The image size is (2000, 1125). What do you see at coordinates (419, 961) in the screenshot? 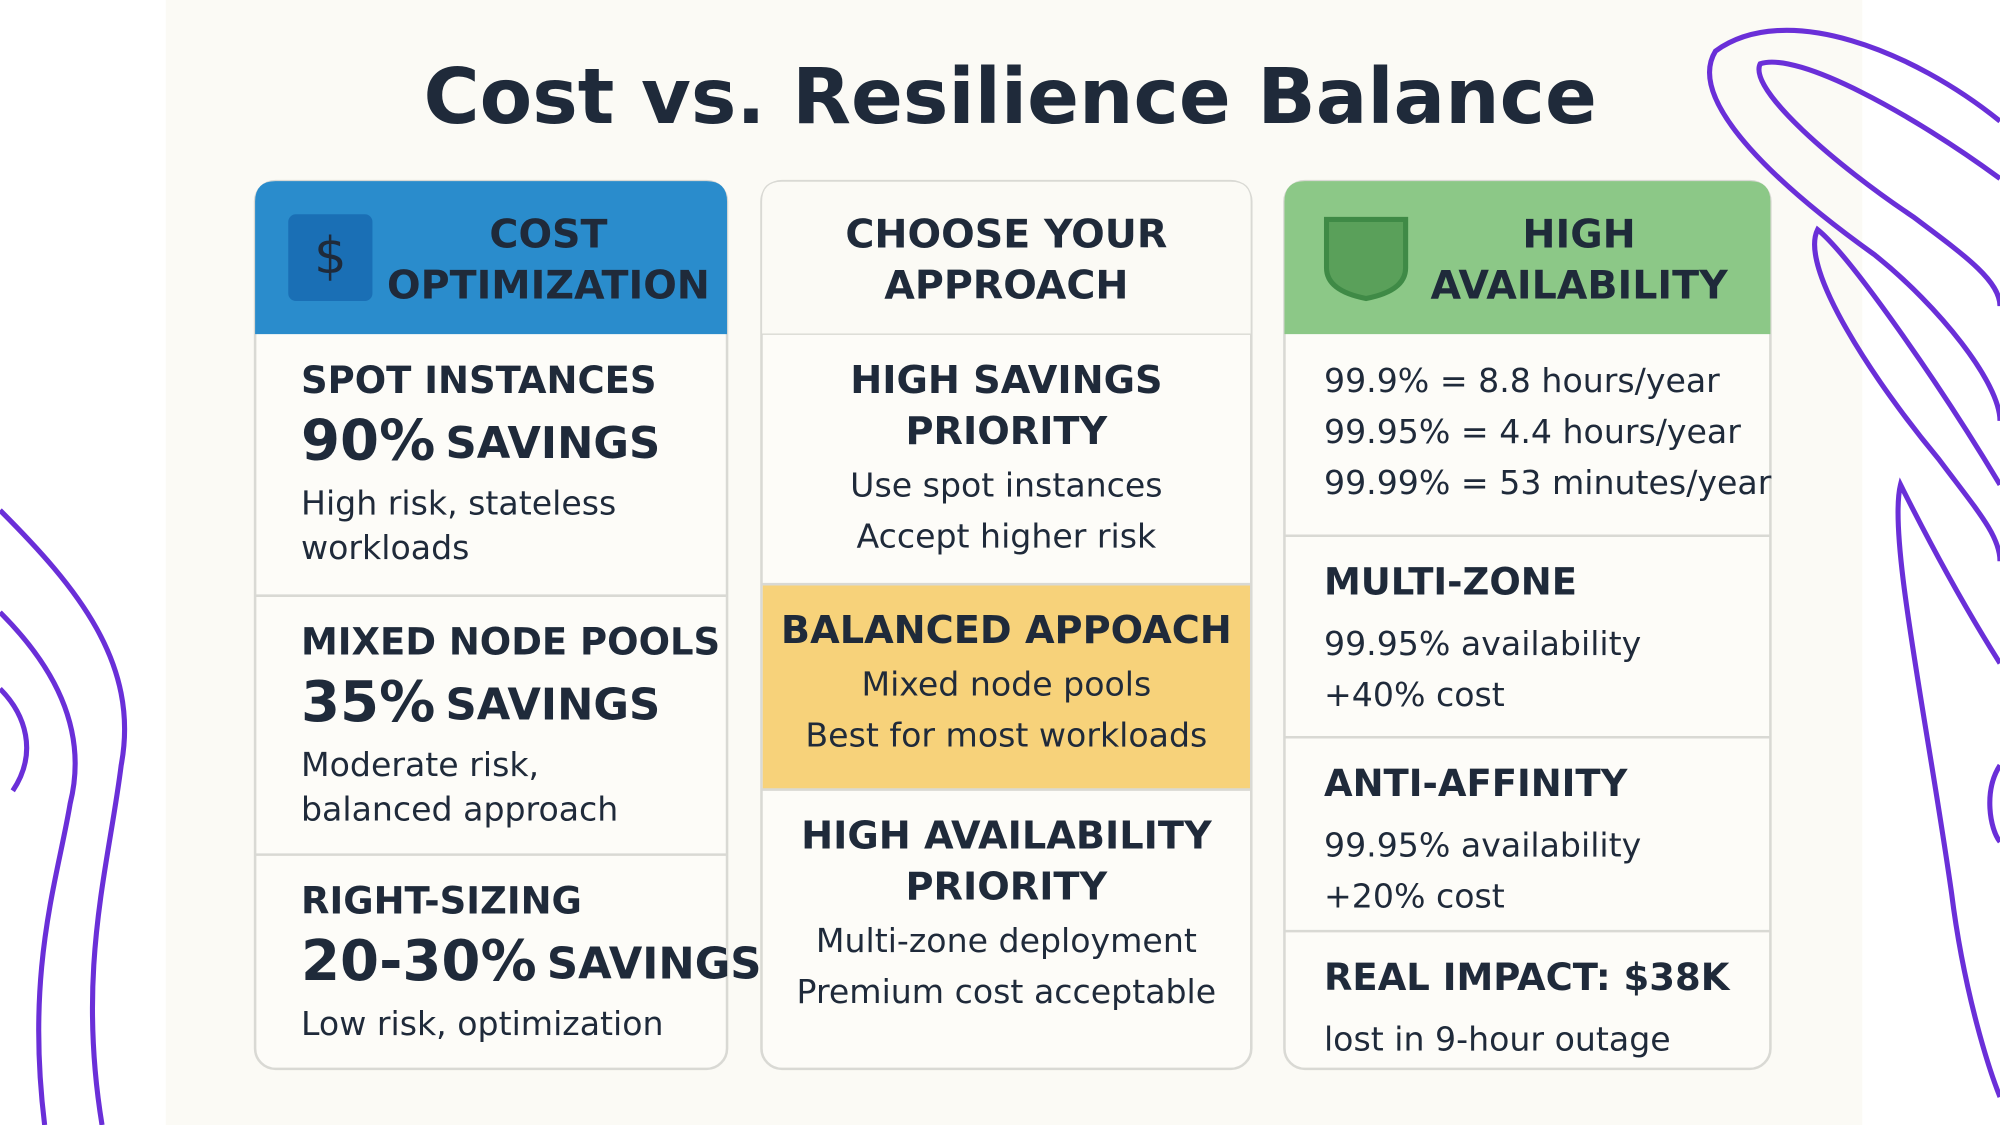
I see `stat: 20-30%` at bounding box center [419, 961].